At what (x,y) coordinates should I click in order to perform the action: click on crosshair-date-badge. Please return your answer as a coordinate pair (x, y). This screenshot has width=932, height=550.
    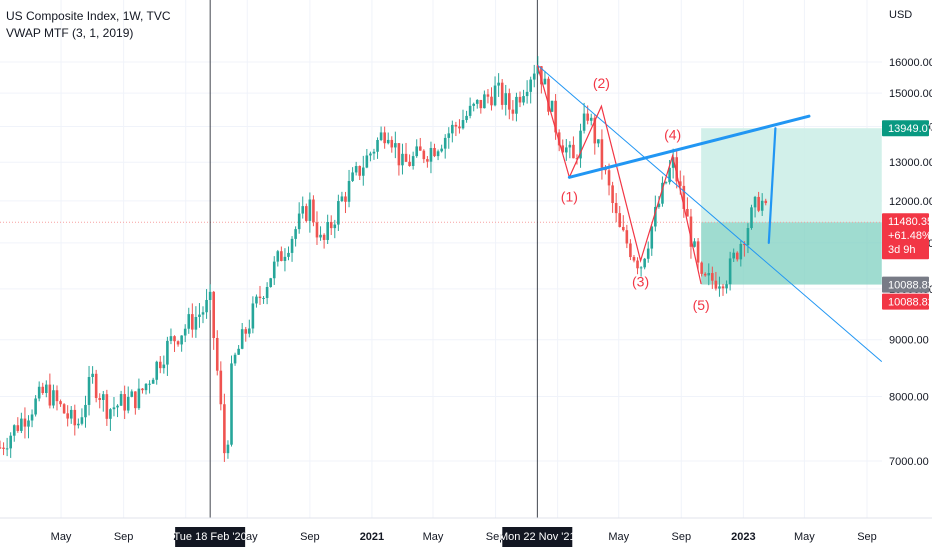
    Looking at the image, I should click on (210, 537).